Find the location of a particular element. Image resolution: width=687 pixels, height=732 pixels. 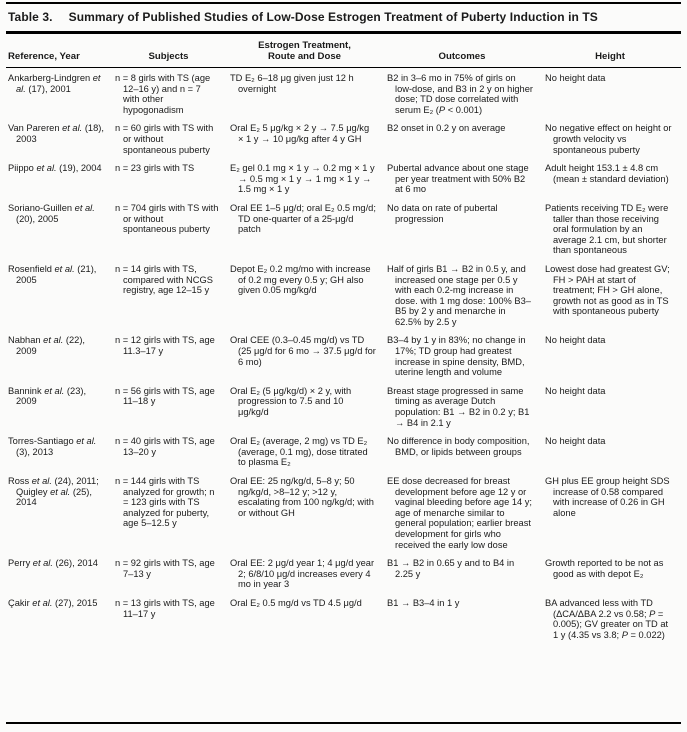

subjects-cell: n = 56 girls with TS, age 11–18 y is located at coordinates (165, 396).